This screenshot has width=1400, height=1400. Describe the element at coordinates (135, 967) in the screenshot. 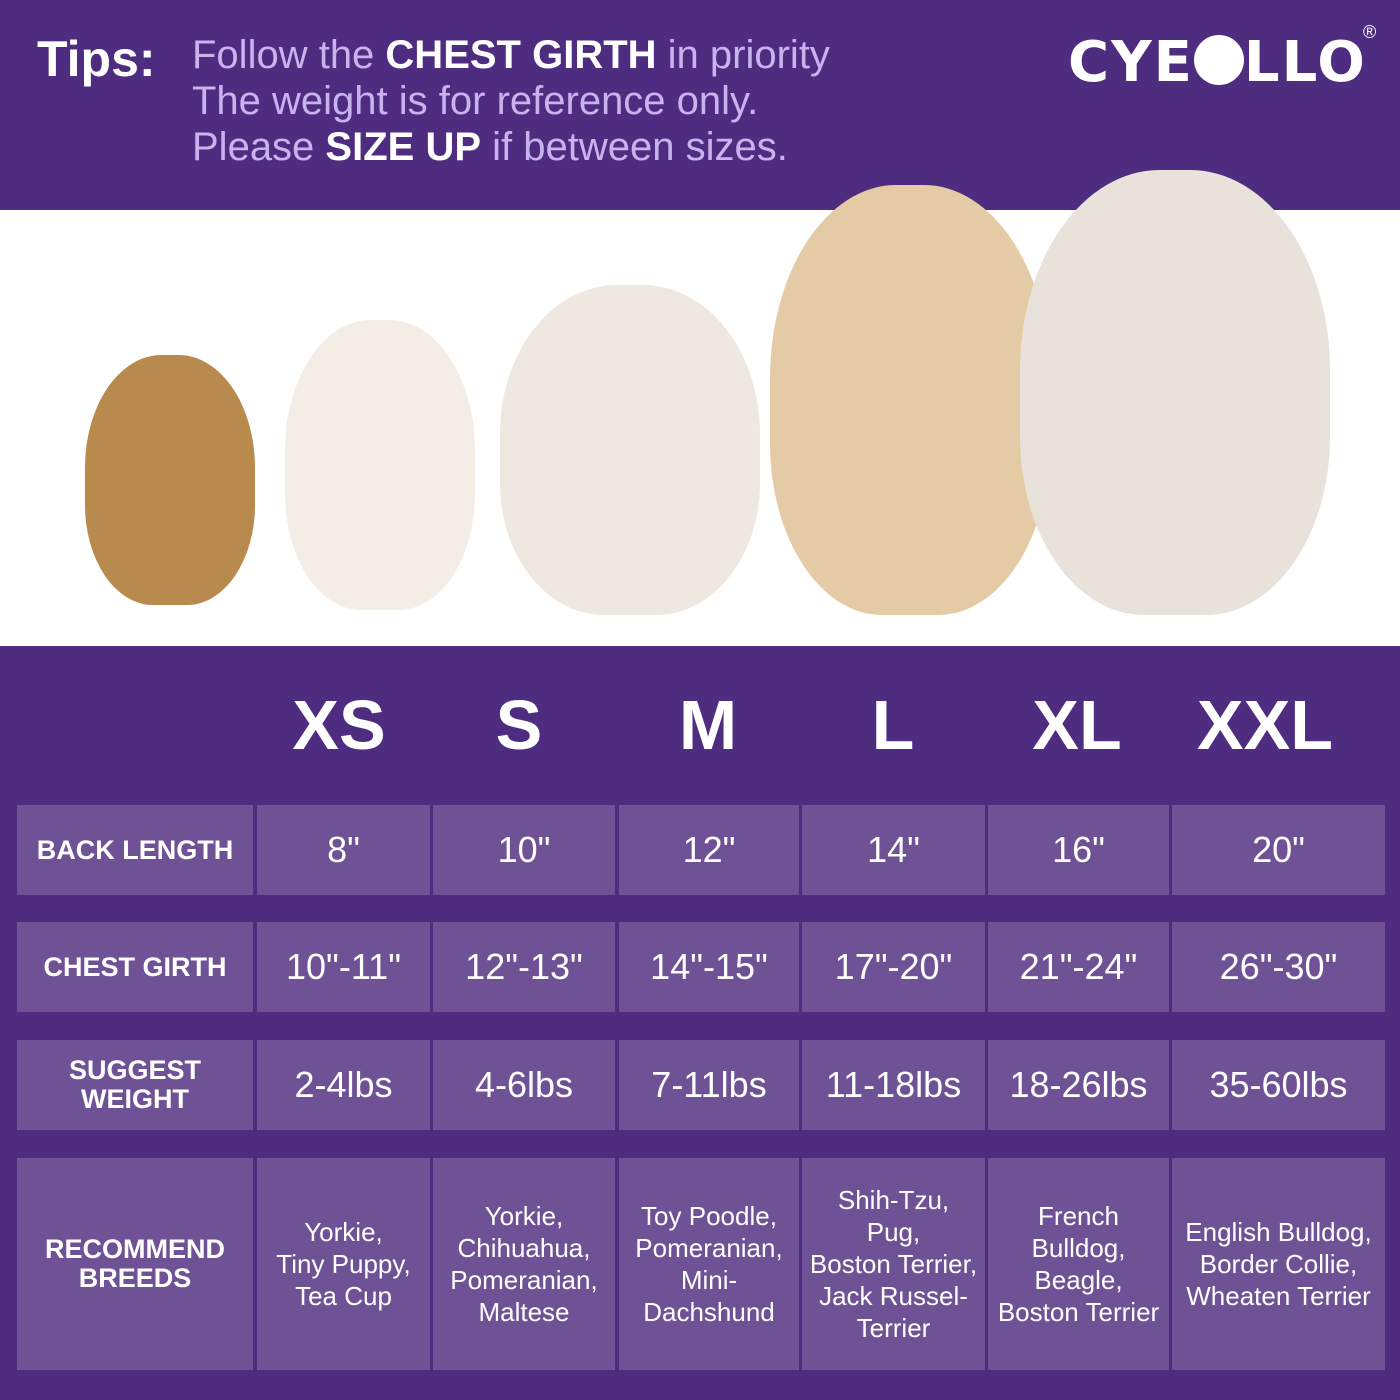

I see `row-label: CHEST GIRTH` at that location.